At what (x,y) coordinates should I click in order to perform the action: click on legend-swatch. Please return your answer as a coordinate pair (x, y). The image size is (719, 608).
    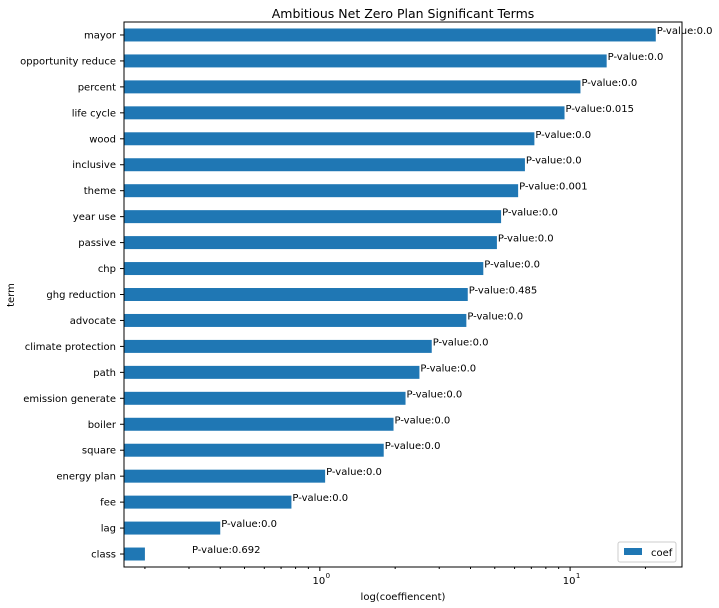
    Looking at the image, I should click on (633, 551).